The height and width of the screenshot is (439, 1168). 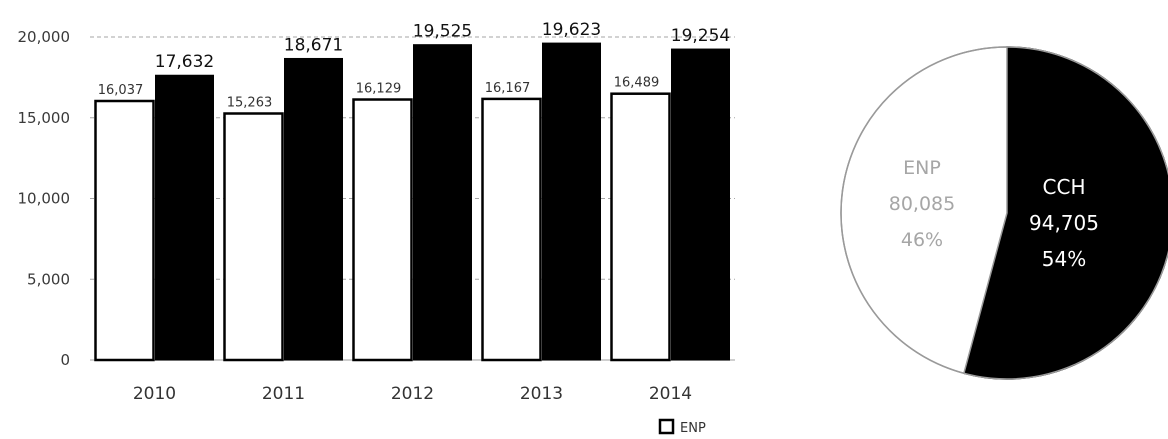 I want to click on y-tick-label: 20,000, so click(x=44, y=37).